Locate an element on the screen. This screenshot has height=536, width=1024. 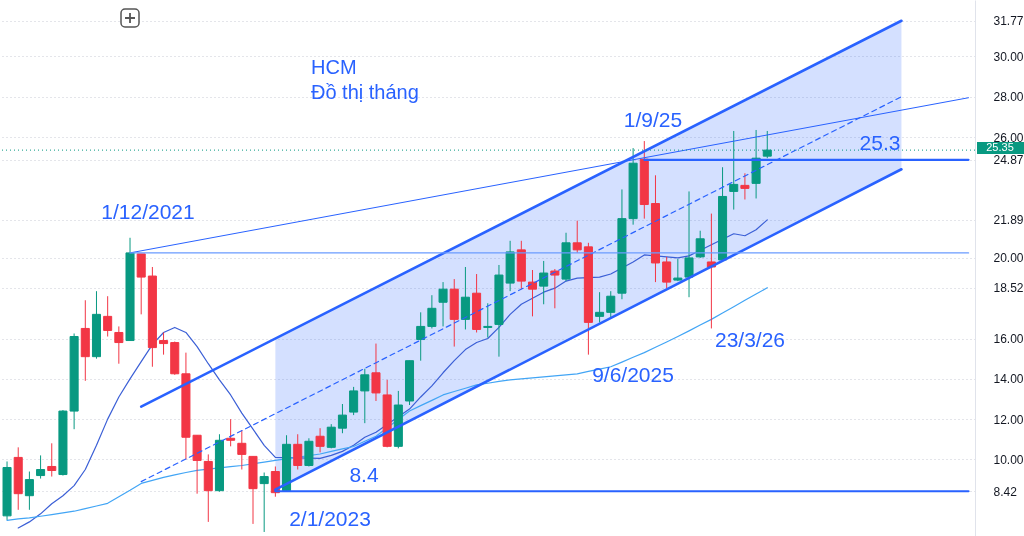
y-tick-label: 24.87 is located at coordinates (1008, 160).